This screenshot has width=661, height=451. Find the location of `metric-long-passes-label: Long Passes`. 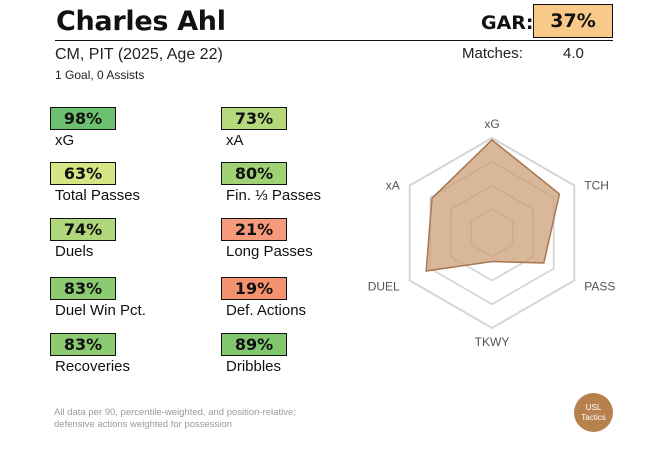

metric-long-passes-label: Long Passes is located at coordinates (269, 251).